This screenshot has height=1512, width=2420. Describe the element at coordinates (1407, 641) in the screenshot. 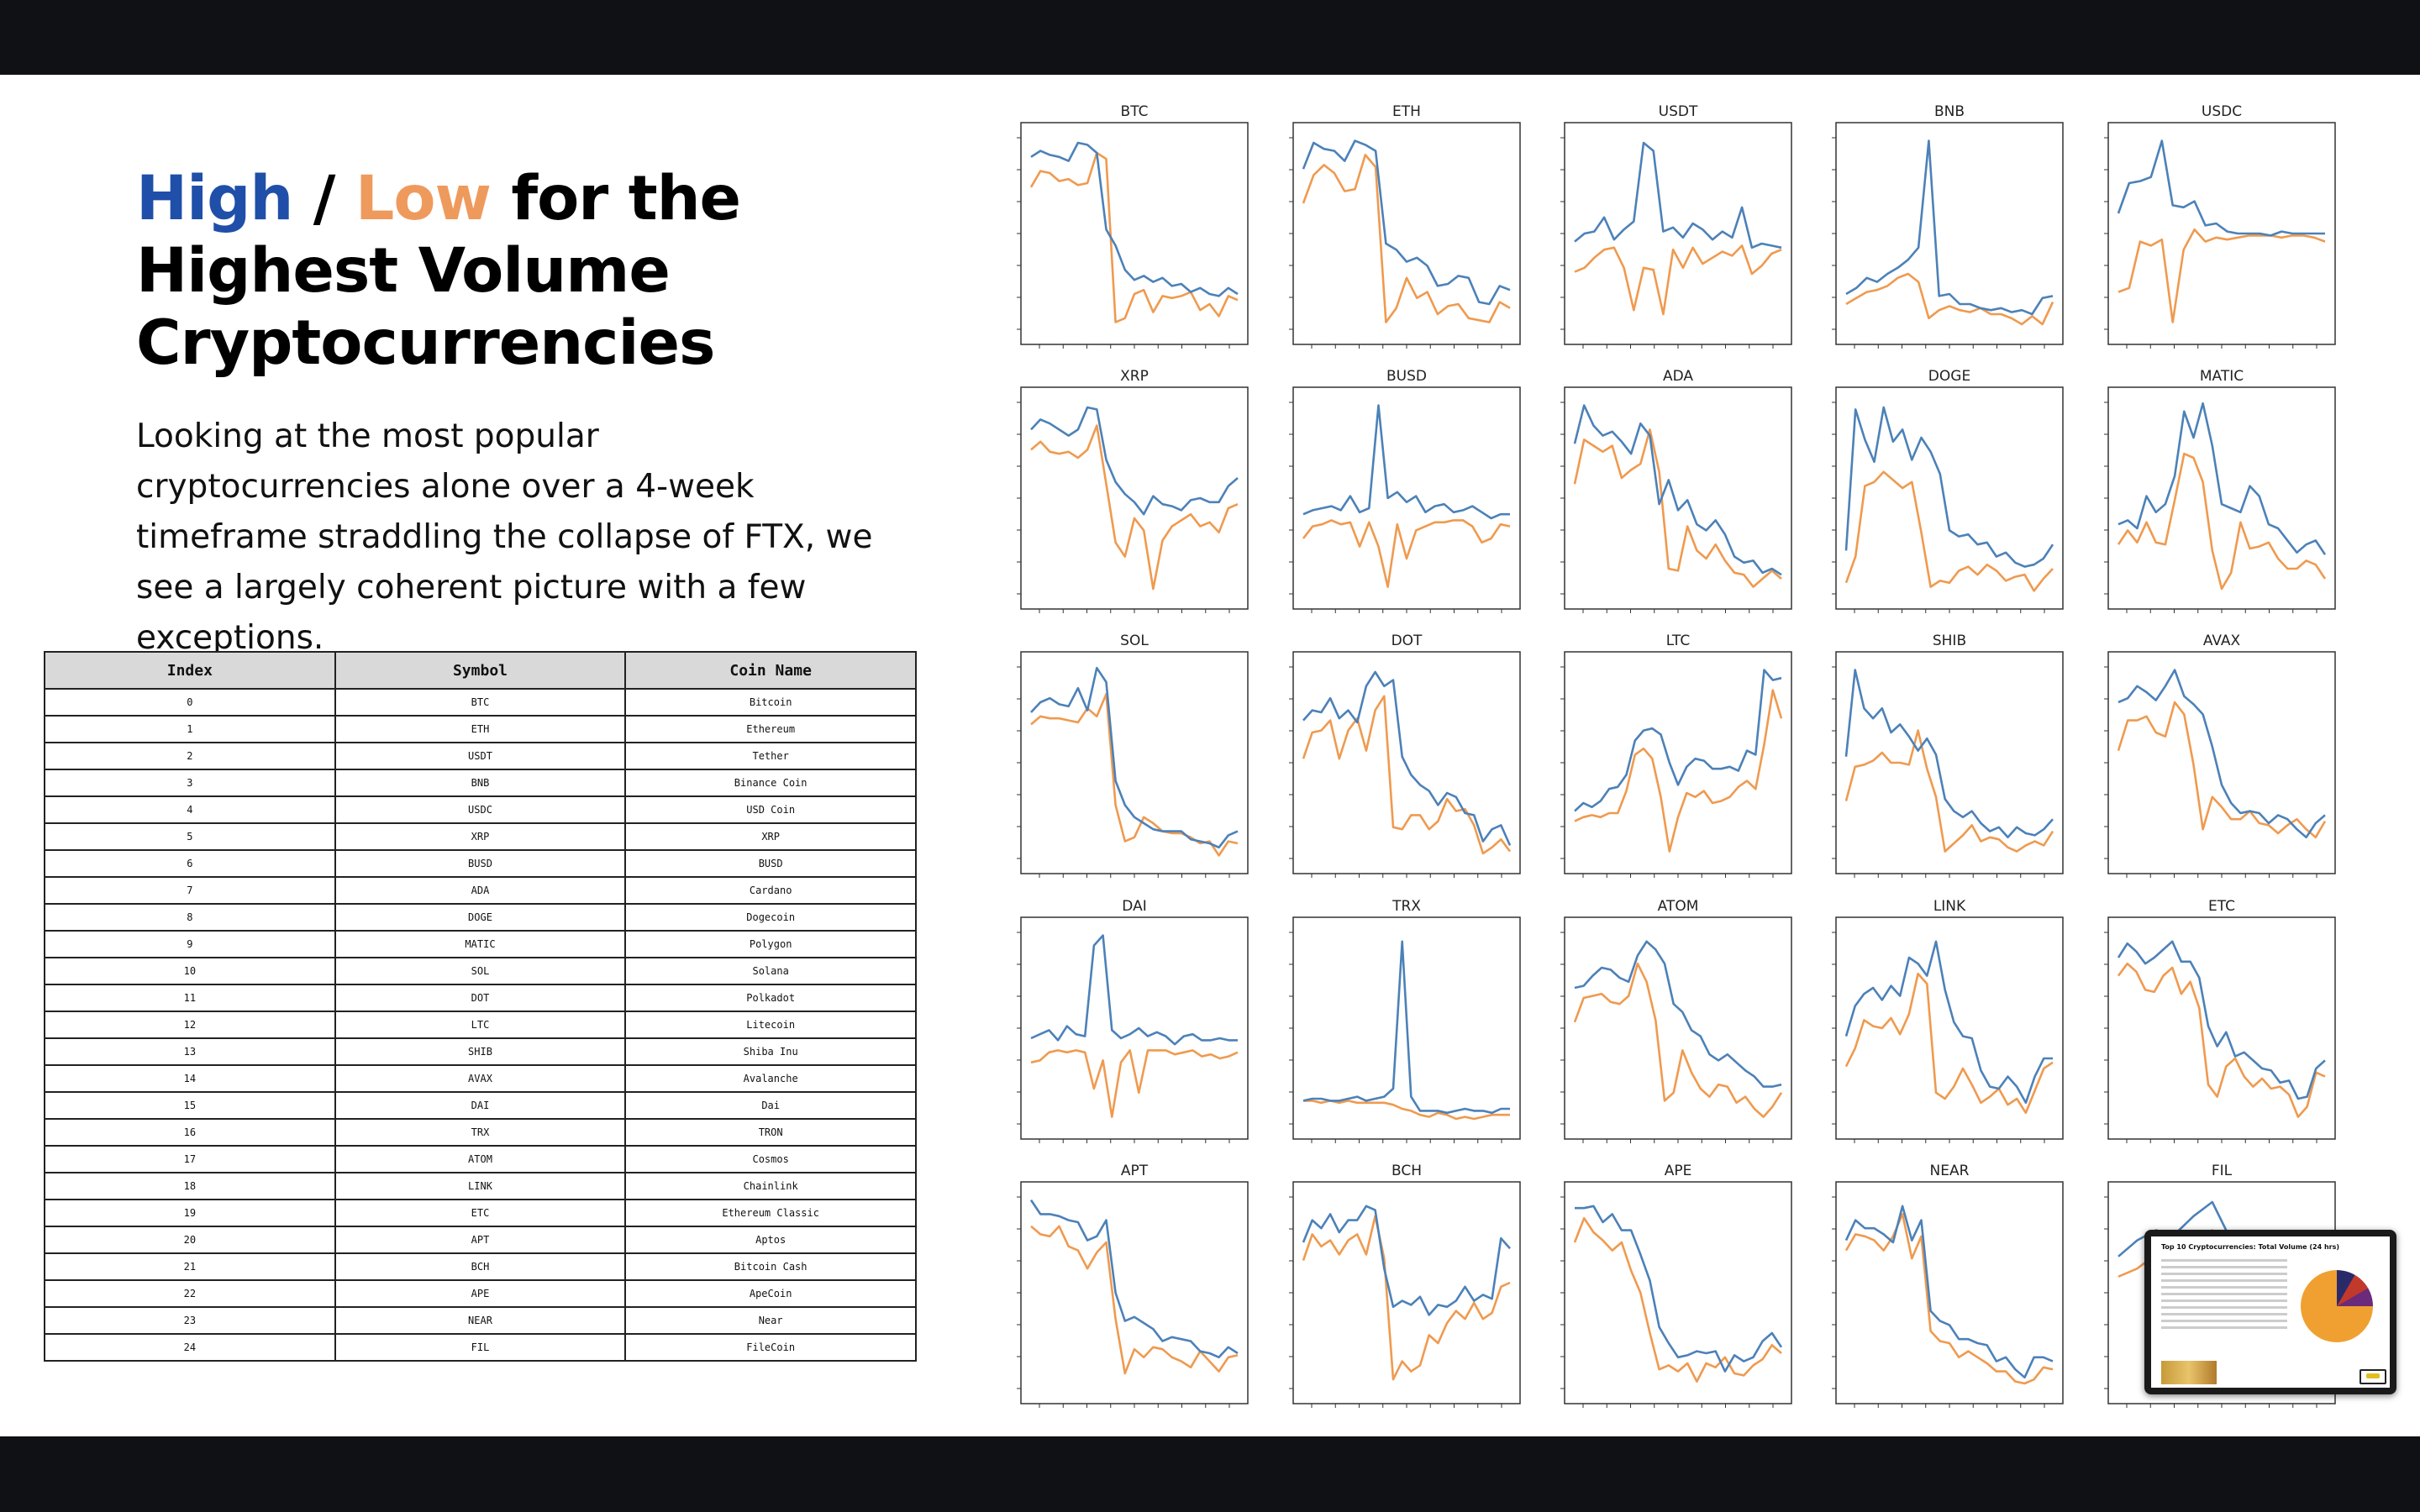

I see `panel-title: DOT` at that location.